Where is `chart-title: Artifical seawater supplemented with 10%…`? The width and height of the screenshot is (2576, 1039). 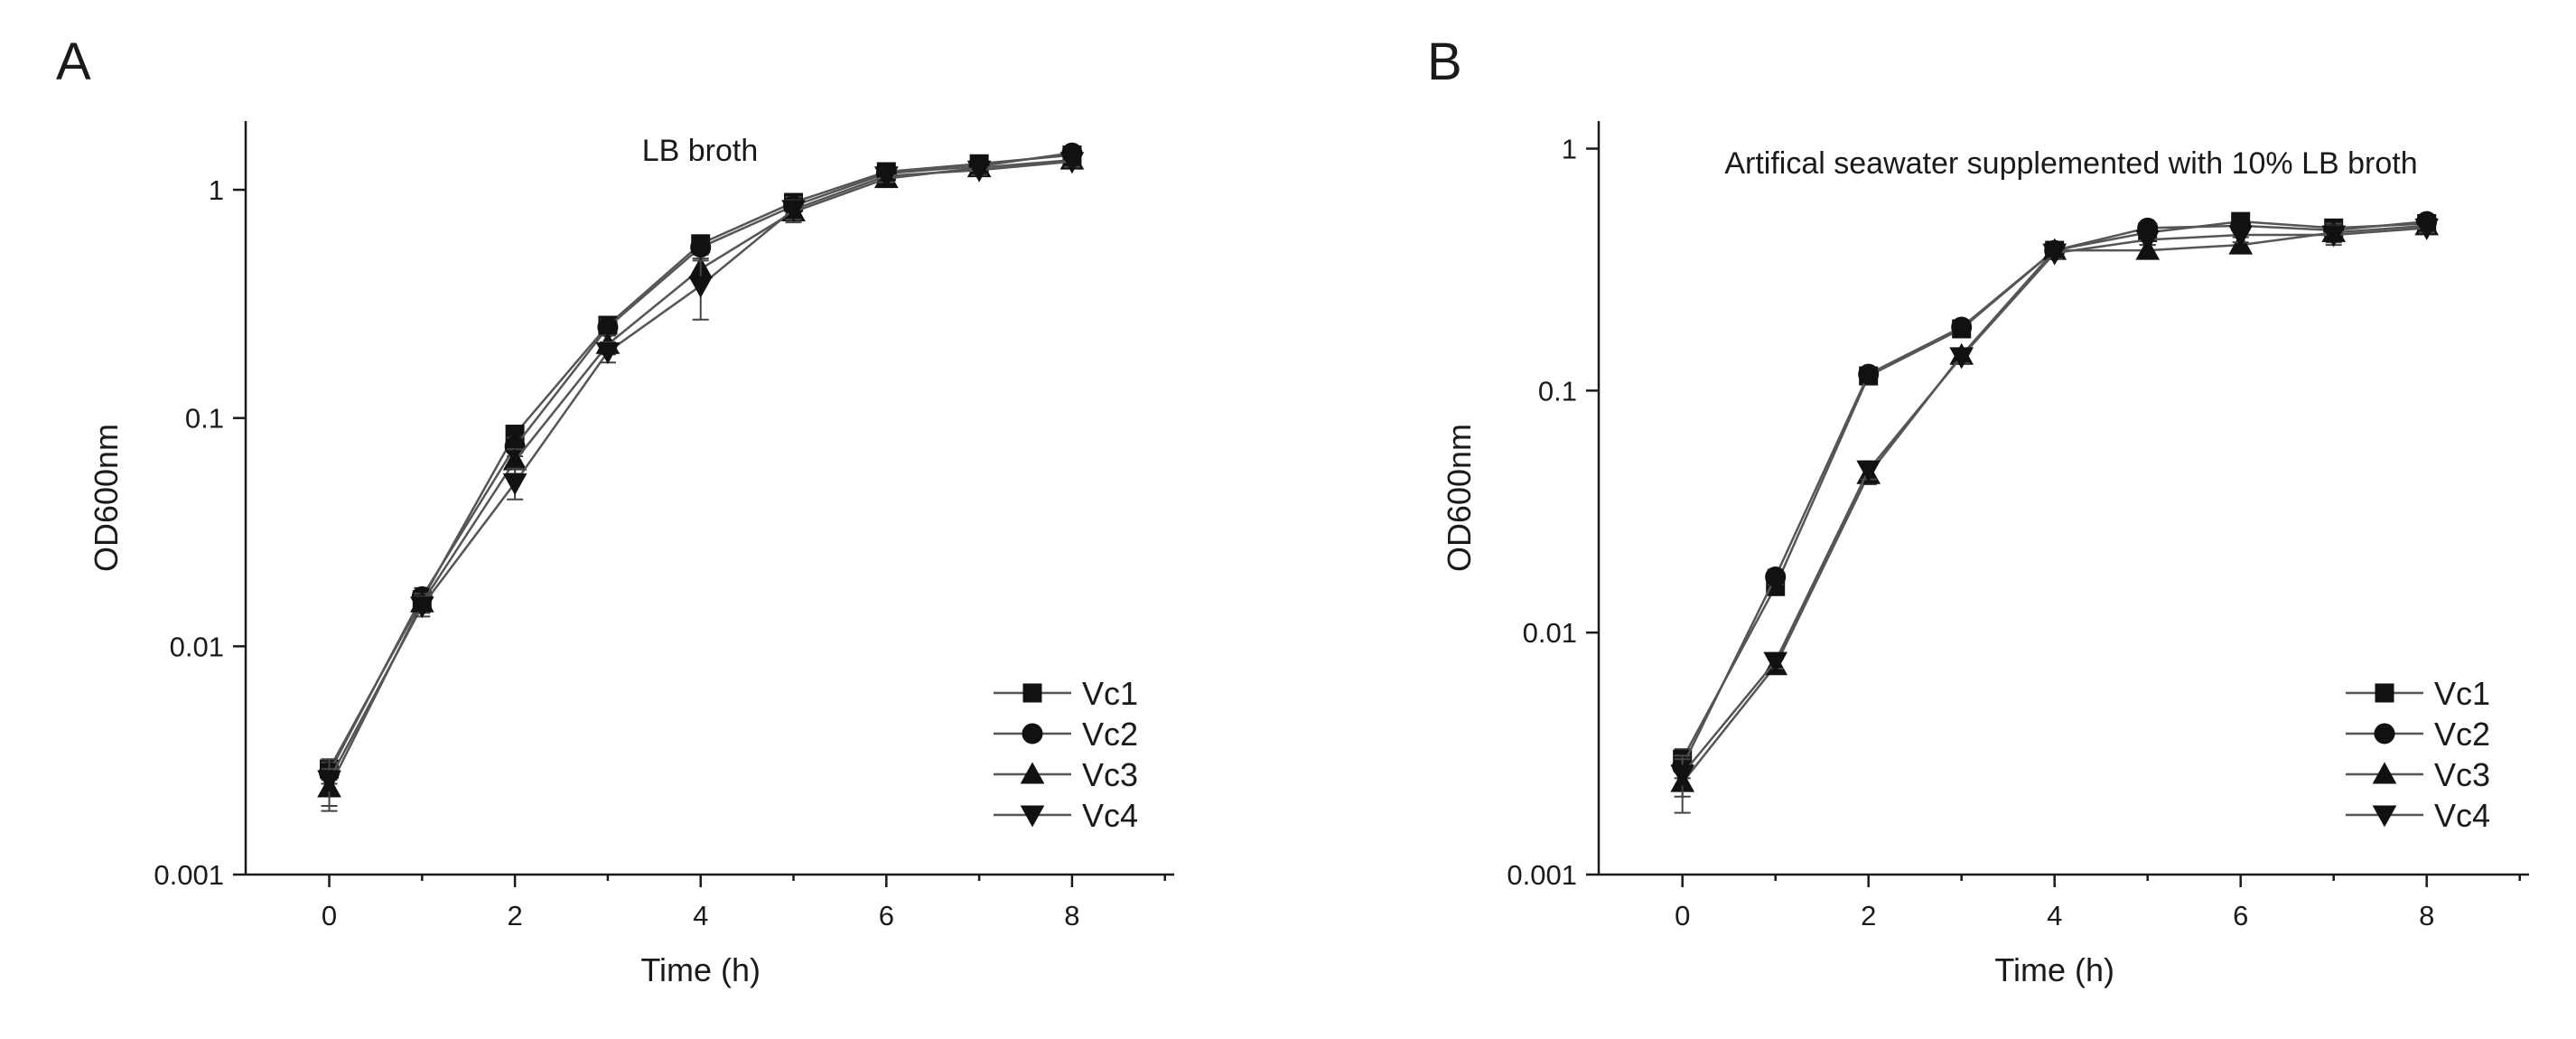 chart-title: Artifical seawater supplemented with 10%… is located at coordinates (2070, 163).